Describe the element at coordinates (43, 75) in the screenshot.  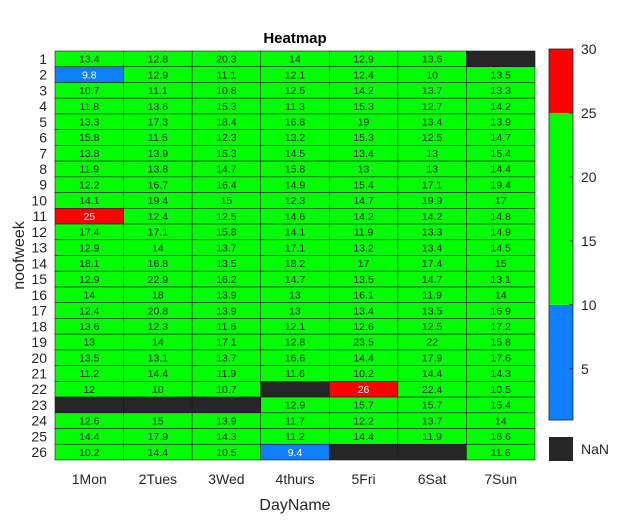
I see `y-tick-label: 2` at that location.